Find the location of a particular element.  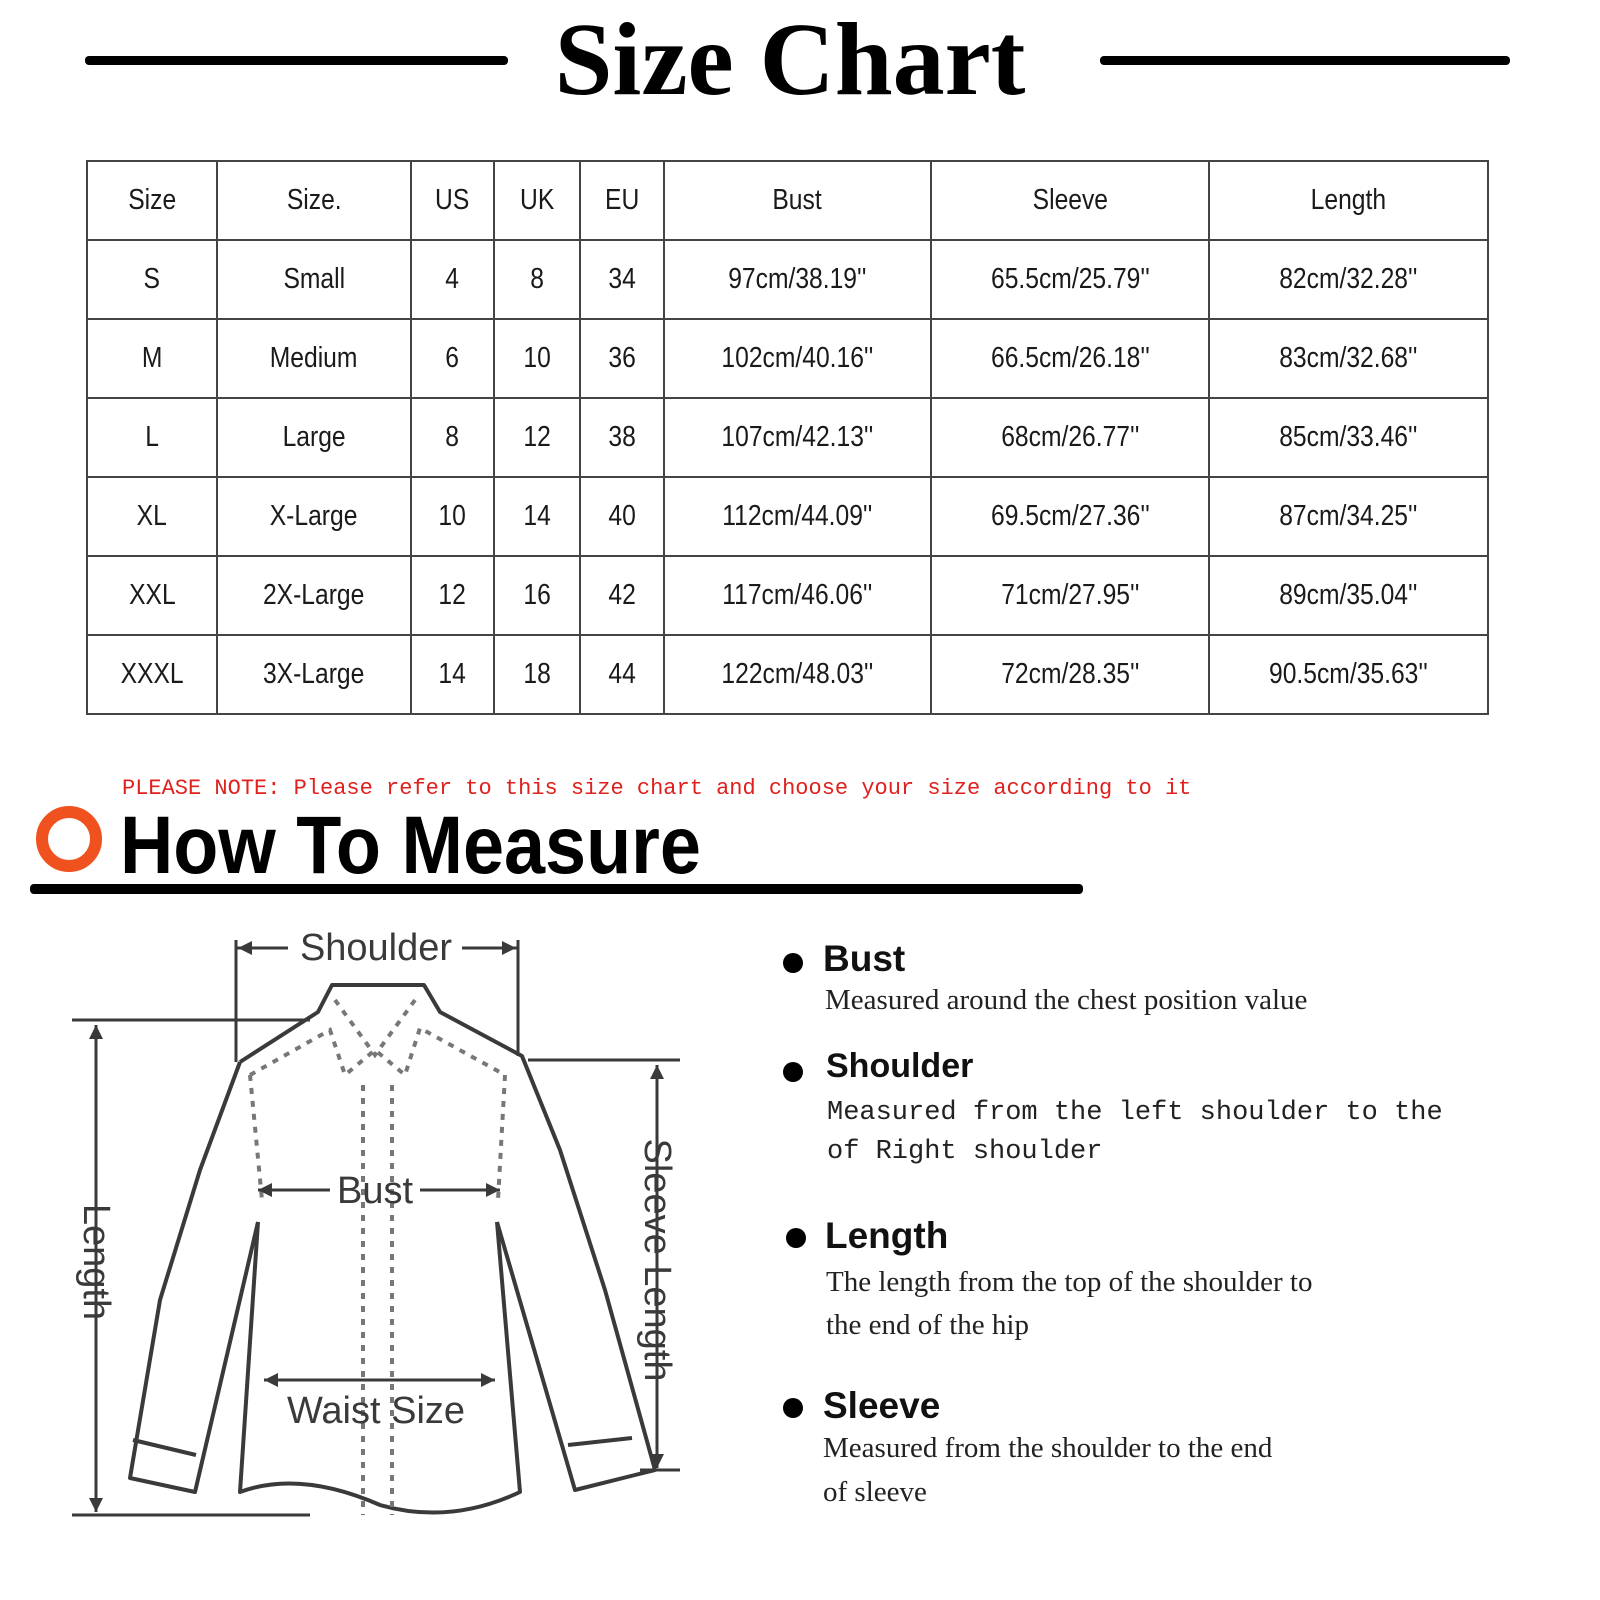

column-header: Size is located at coordinates (152, 200).